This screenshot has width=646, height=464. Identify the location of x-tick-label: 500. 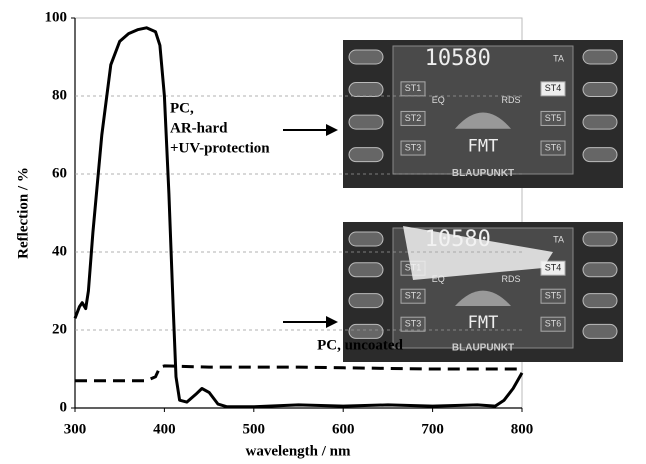
(254, 429).